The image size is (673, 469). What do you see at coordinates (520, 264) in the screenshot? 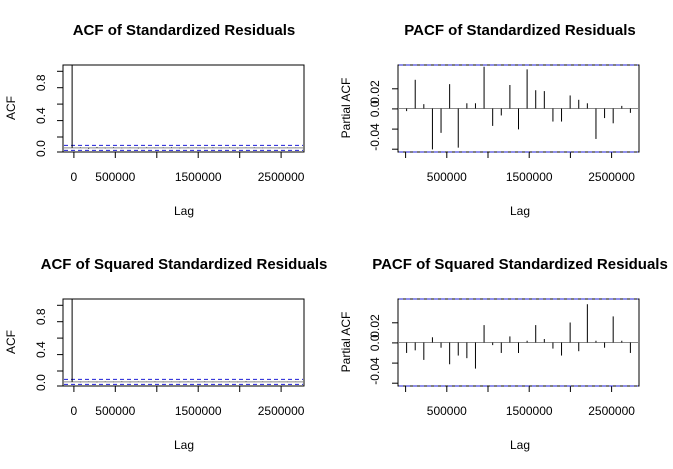
I see `chart-title: PACF of Squared Standardized Residuals` at bounding box center [520, 264].